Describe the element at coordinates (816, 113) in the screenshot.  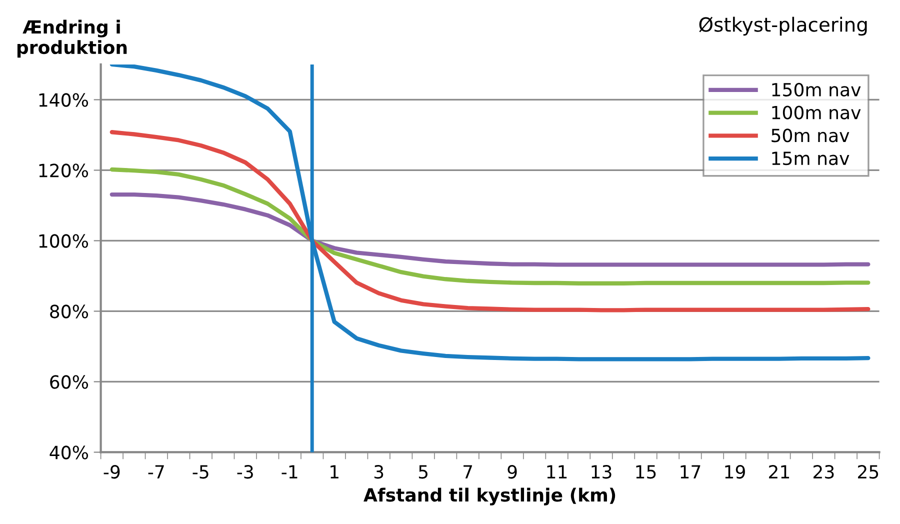
I see `legend-label: 100m nav` at that location.